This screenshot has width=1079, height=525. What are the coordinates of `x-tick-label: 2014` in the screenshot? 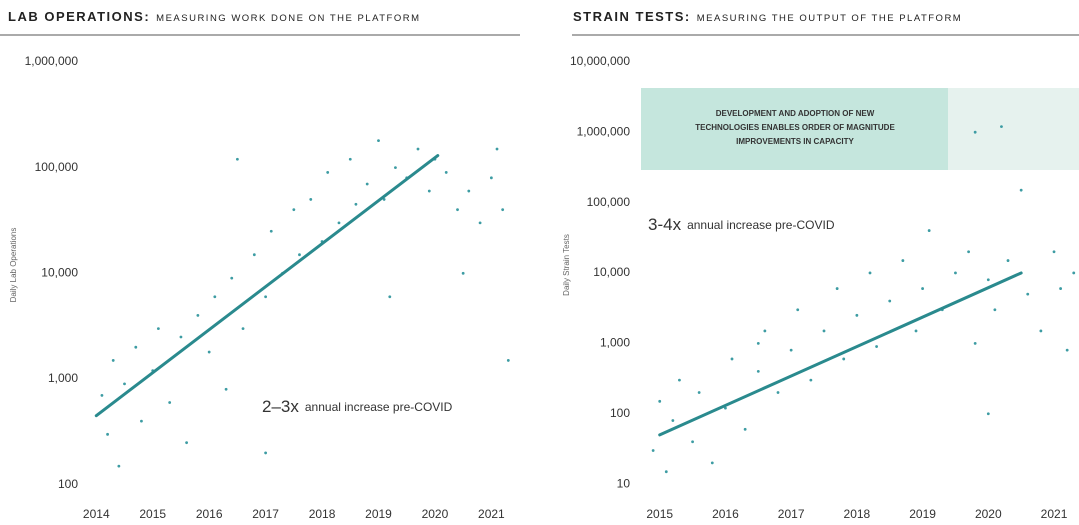 It's located at (96, 514).